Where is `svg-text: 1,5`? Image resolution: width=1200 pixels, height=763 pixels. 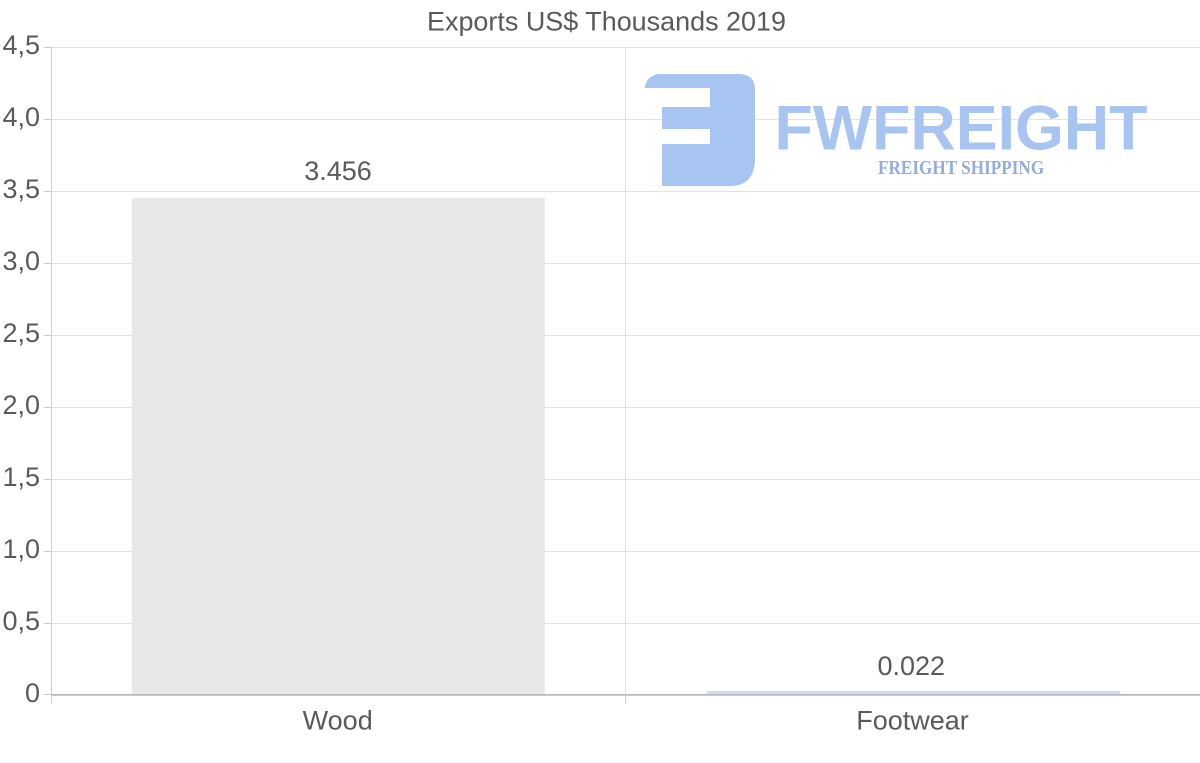 svg-text: 1,5 is located at coordinates (21, 477).